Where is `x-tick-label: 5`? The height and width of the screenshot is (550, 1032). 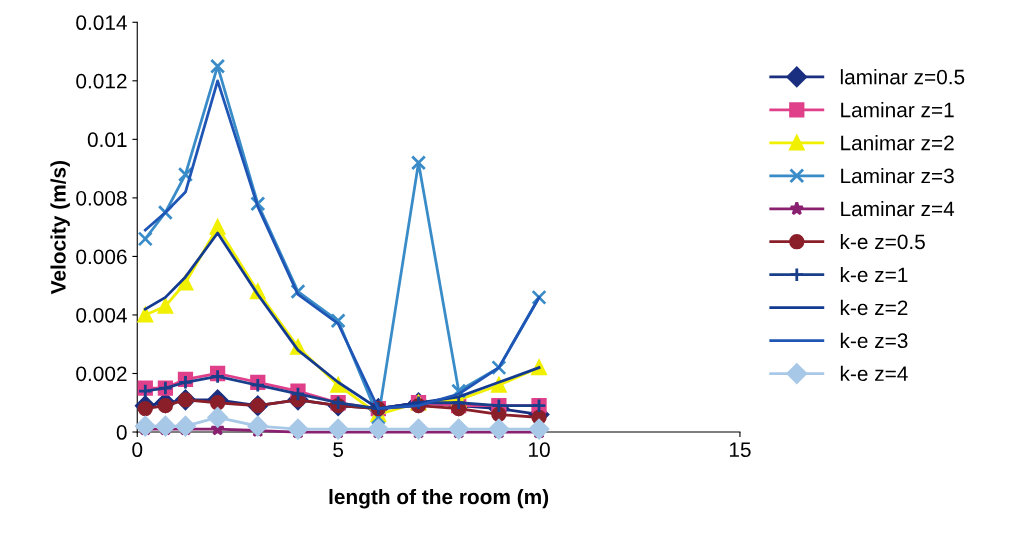 x-tick-label: 5 is located at coordinates (338, 450).